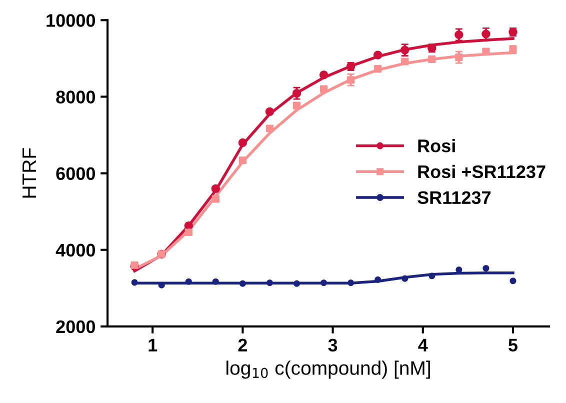 The image size is (566, 403). I want to click on x-axis-title: log$_{10}$ c(compound) [nM], so click(328, 369).